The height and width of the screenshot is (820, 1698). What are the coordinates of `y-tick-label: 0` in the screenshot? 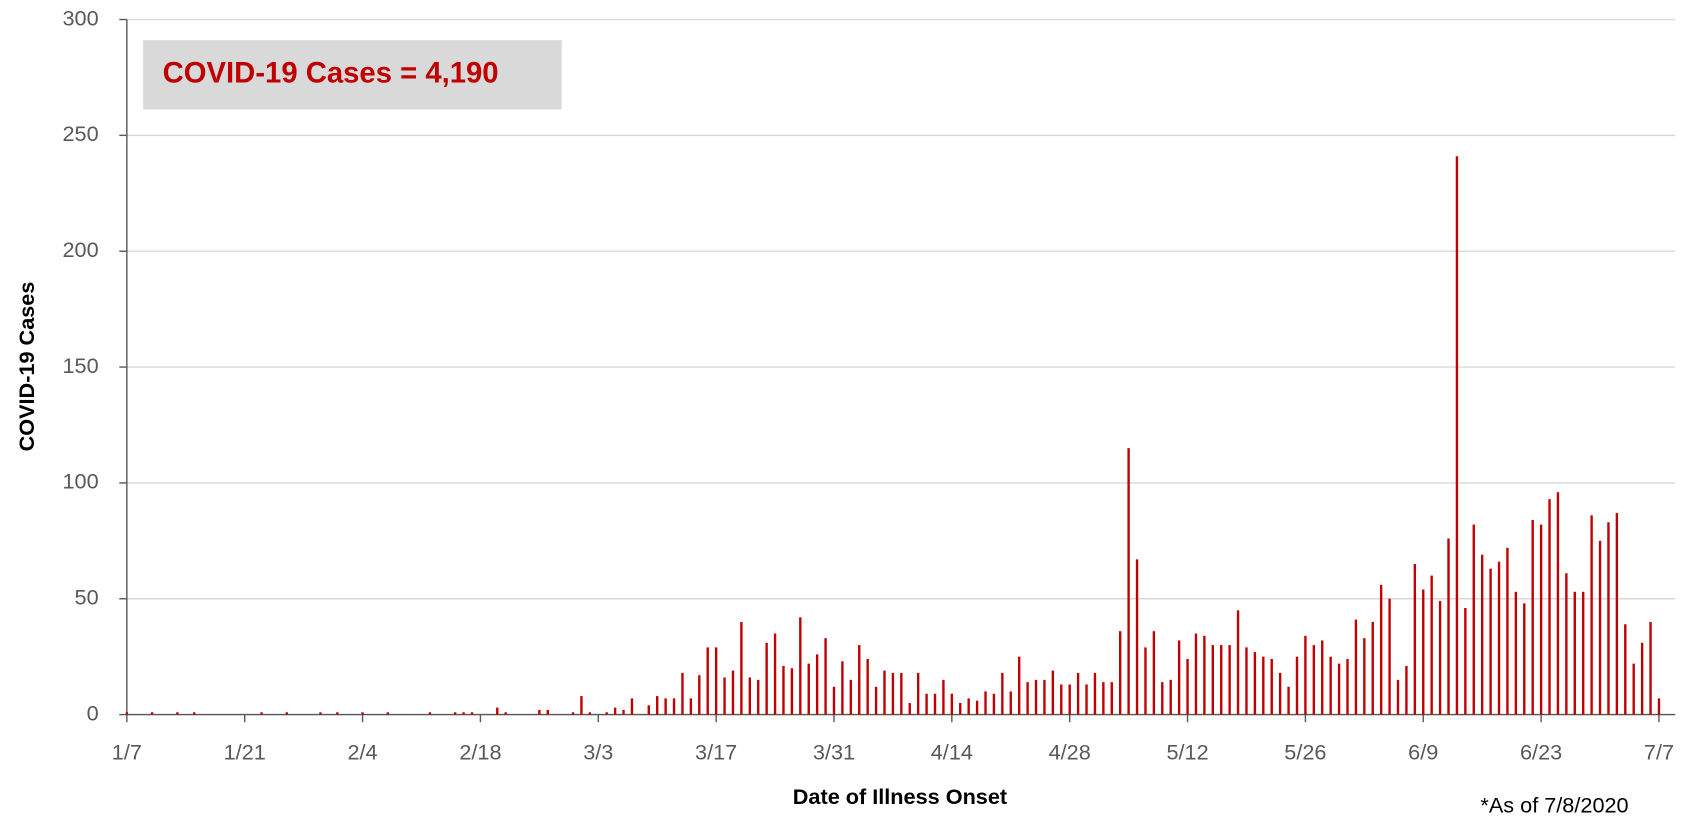 It's located at (93, 712).